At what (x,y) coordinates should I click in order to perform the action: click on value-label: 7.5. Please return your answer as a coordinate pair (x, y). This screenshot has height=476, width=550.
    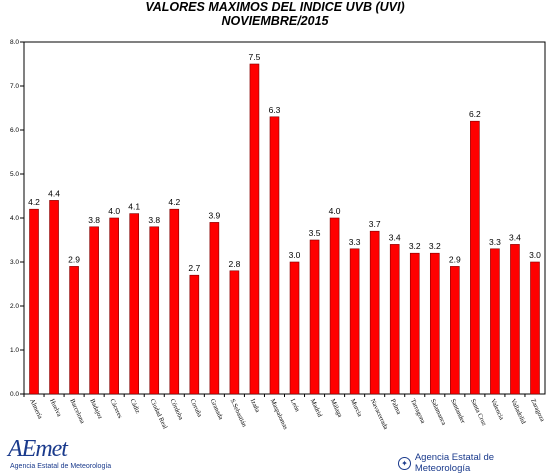
    Looking at the image, I should click on (255, 57).